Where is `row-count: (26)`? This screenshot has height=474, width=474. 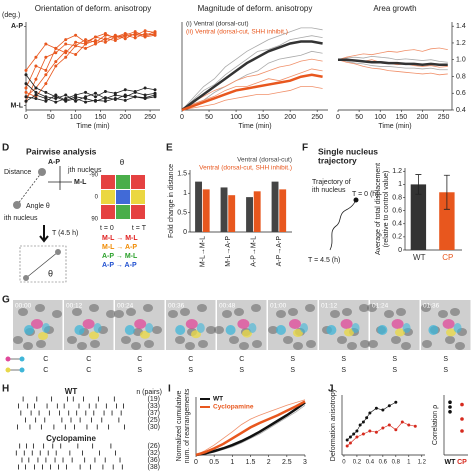 row-count: (26) is located at coordinates (154, 446).